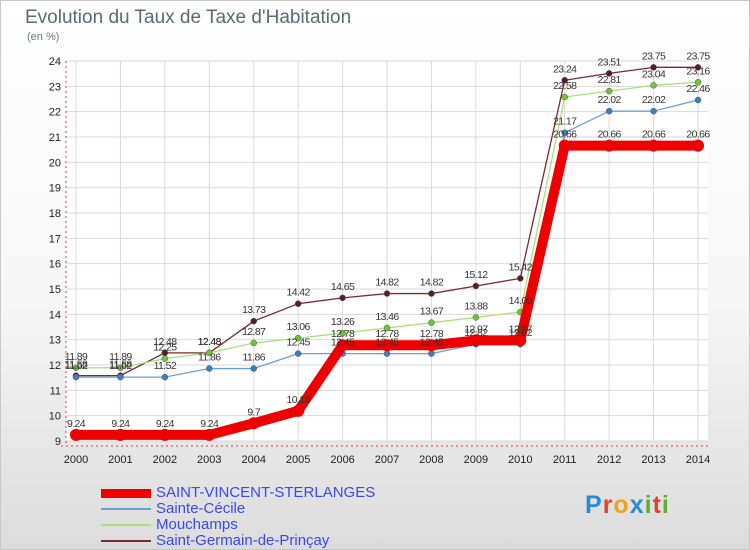 The height and width of the screenshot is (550, 750). What do you see at coordinates (342, 460) in the screenshot?
I see `x-tick-label: 2006` at bounding box center [342, 460].